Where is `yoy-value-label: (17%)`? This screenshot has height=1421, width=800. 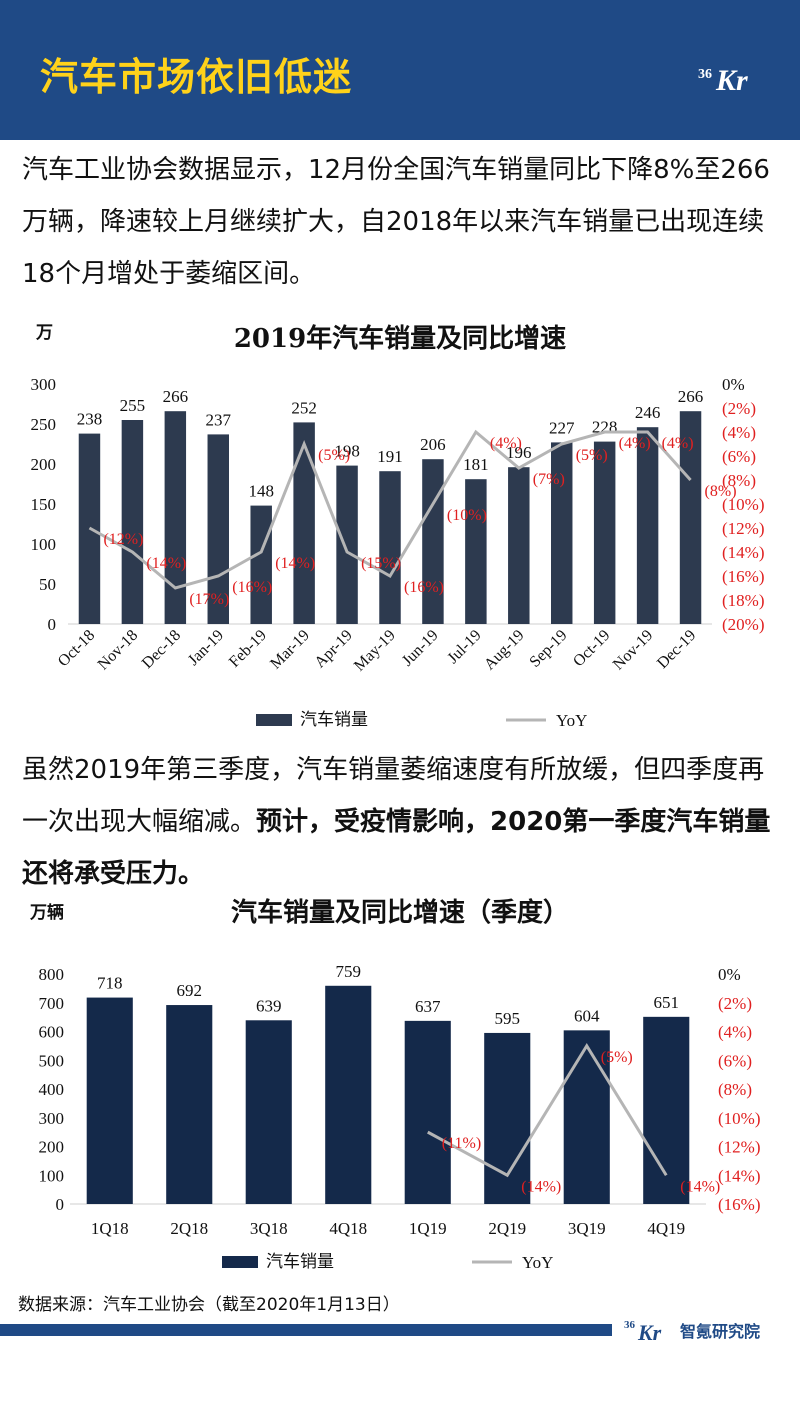
yoy-value-label: (17%) is located at coordinates (209, 599).